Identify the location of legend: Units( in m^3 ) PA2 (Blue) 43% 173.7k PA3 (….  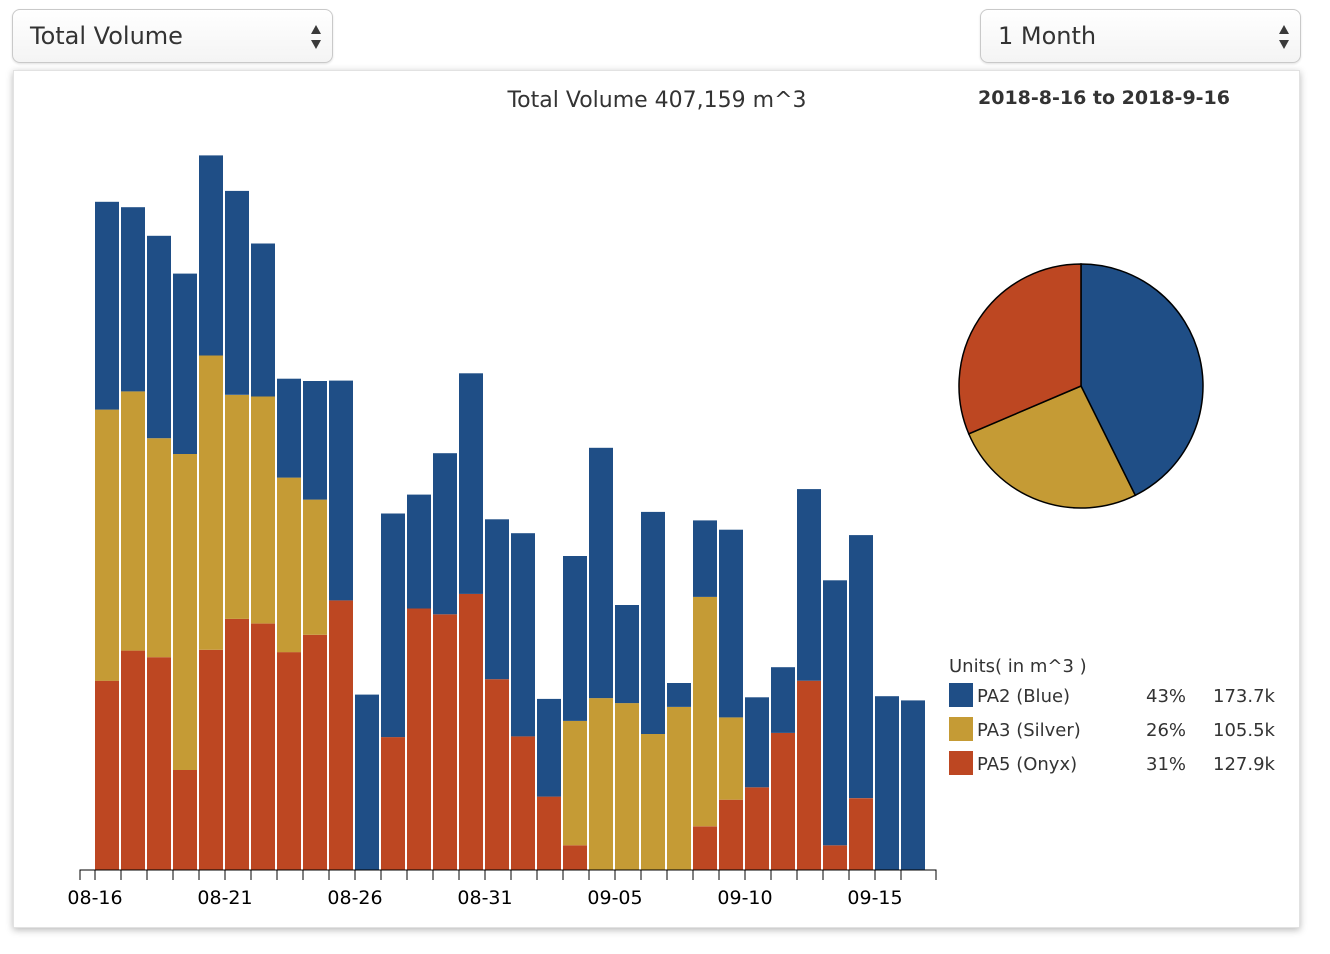
(1112, 715).